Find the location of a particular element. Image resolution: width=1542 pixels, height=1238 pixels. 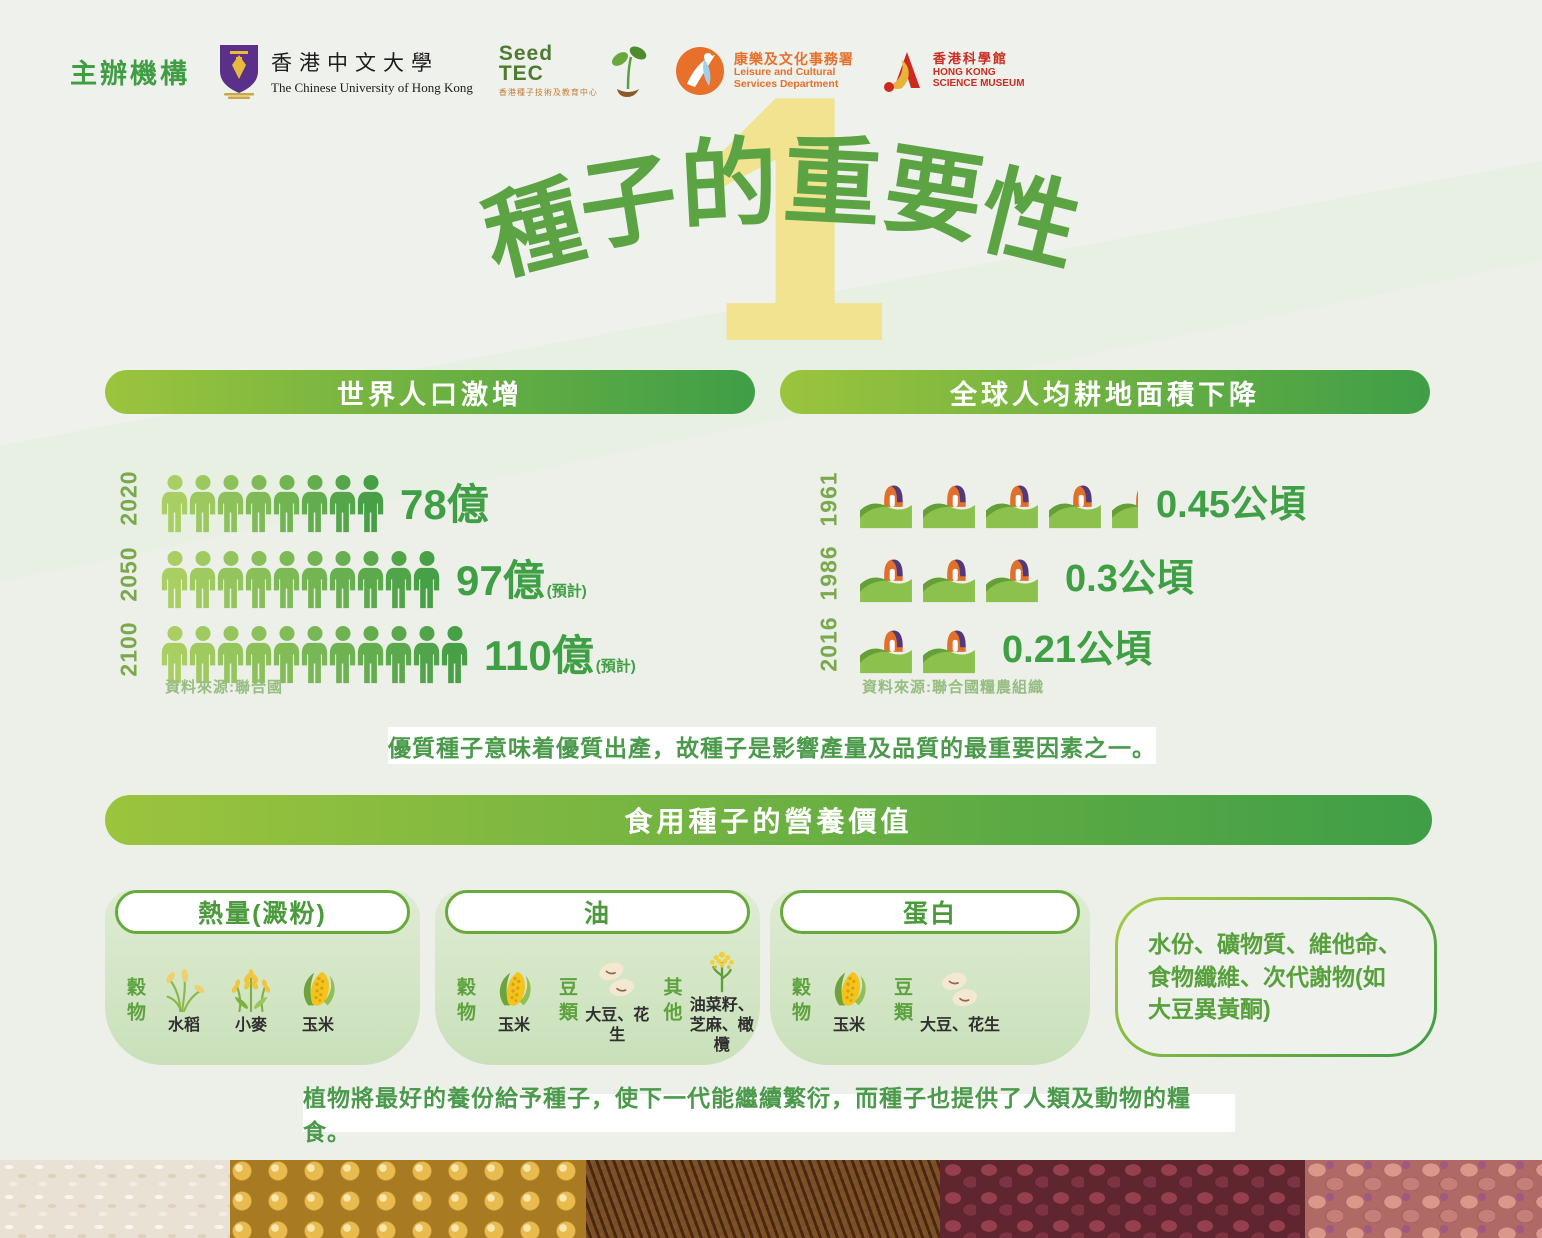

rapeseed-icon is located at coordinates (722, 970).